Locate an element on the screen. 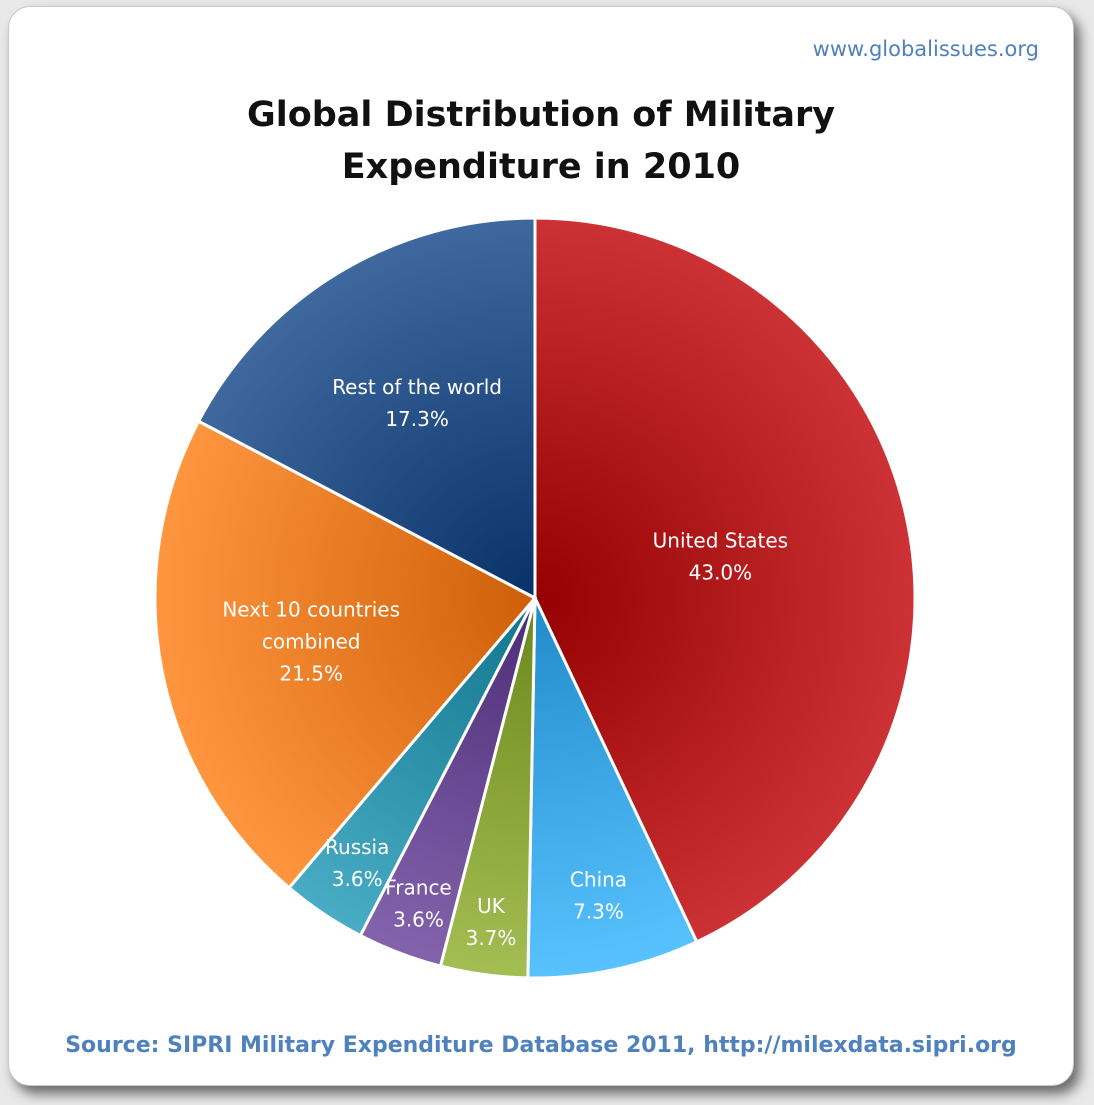 The image size is (1094, 1105). pie-label-rest-of-the-world: Rest of the world 17.3% is located at coordinates (417, 403).